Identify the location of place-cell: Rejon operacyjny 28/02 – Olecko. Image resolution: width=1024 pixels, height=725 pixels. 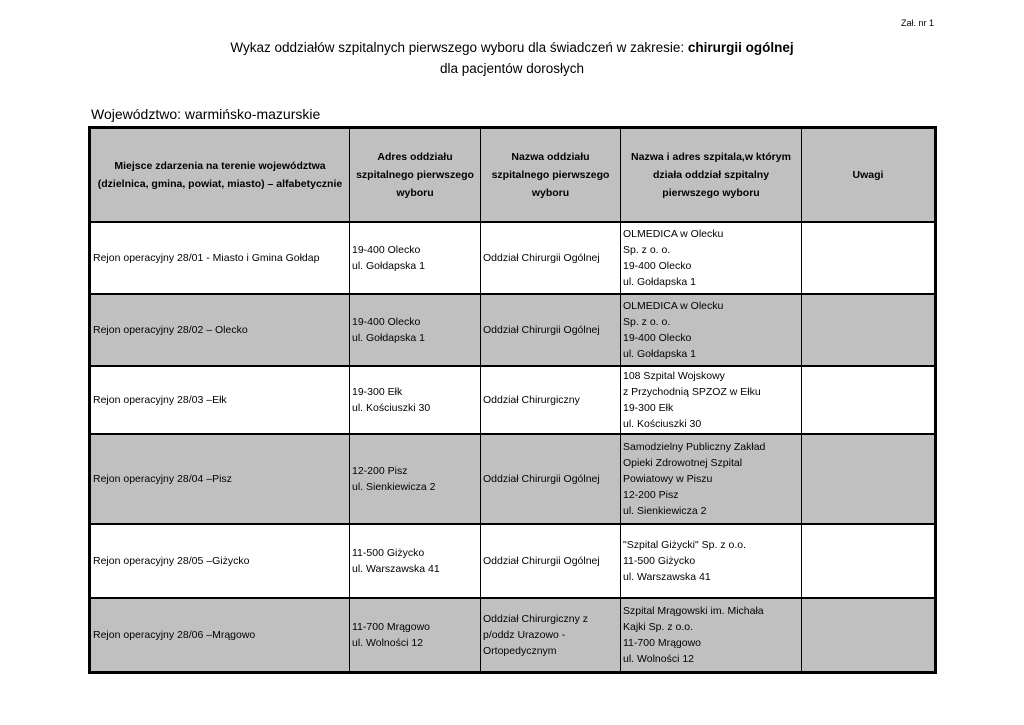
(219, 329).